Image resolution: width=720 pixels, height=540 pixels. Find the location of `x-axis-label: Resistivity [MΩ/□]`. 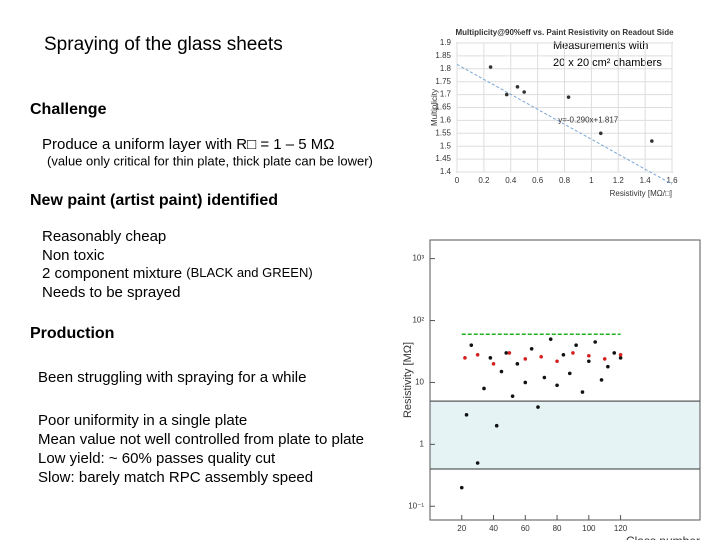

x-axis-label: Resistivity [MΩ/□] is located at coordinates (641, 193).